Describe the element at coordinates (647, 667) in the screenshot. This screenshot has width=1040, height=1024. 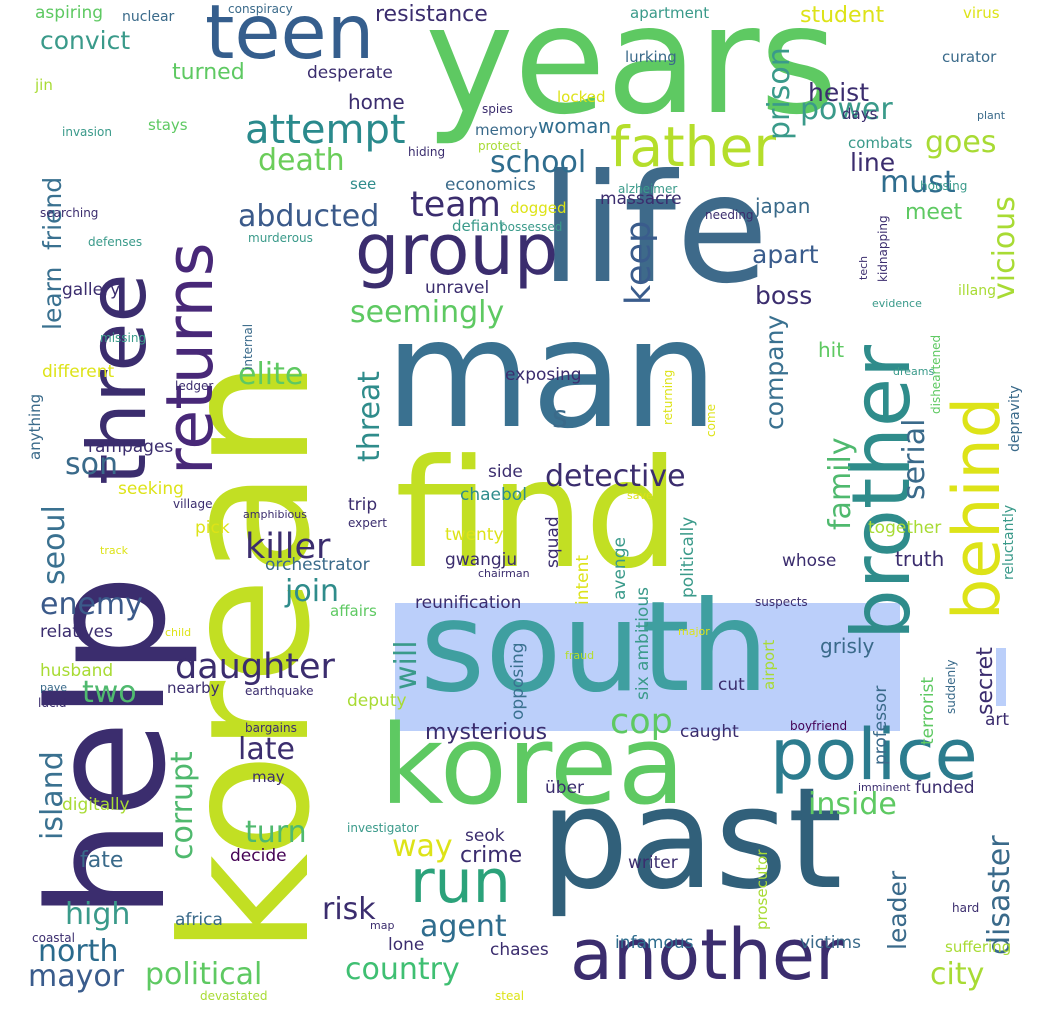
I see `selection-highlight` at that location.